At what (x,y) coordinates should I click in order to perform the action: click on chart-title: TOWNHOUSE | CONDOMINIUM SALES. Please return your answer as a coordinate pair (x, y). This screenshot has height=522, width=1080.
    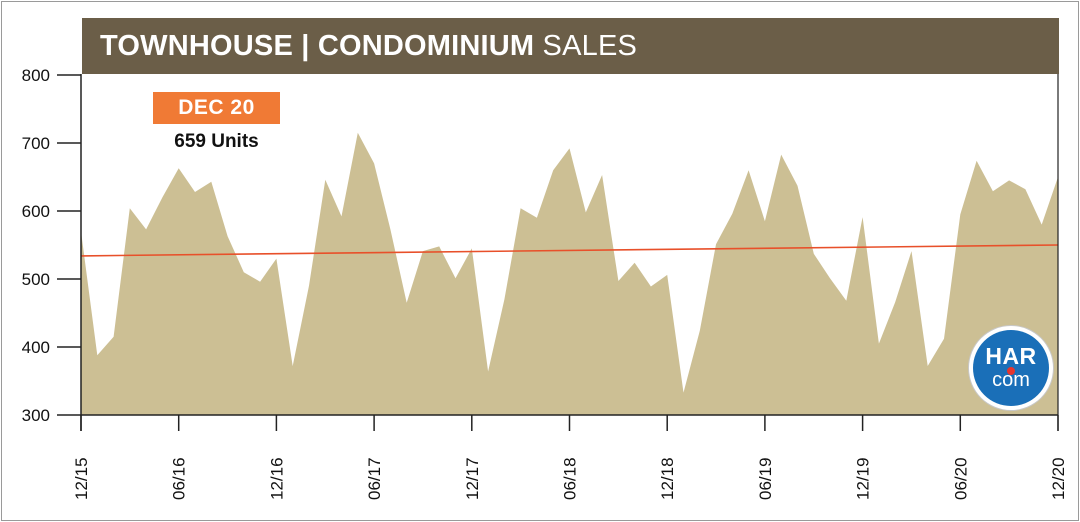
    Looking at the image, I should click on (570, 46).